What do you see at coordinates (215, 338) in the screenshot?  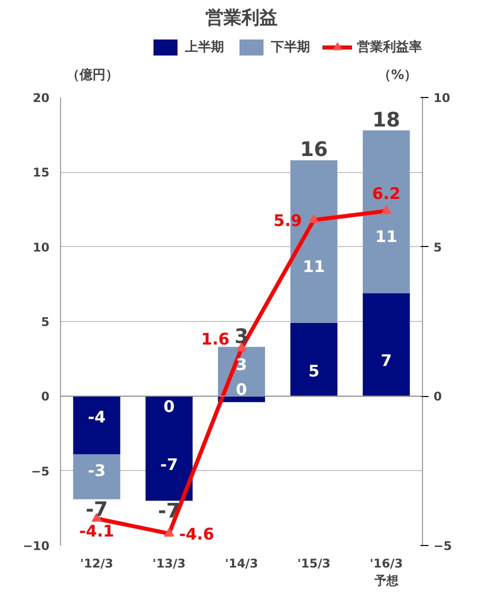 I see `data-label: 1.6` at bounding box center [215, 338].